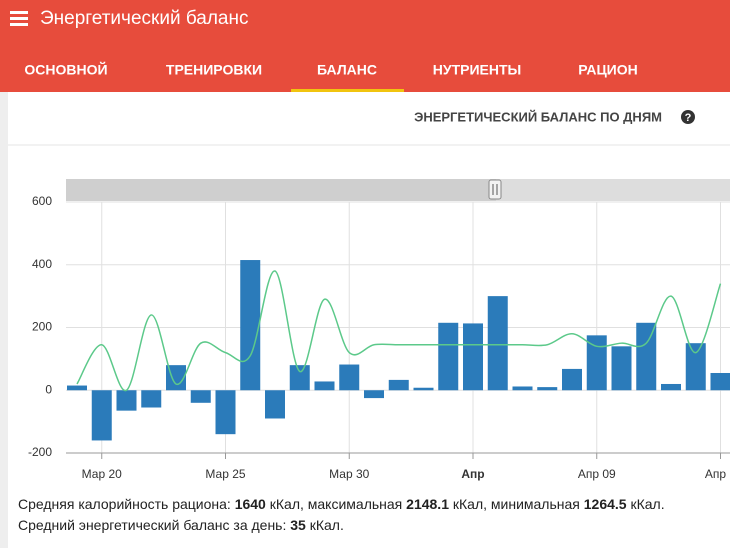 Image resolution: width=730 pixels, height=553 pixels. What do you see at coordinates (608, 70) in the screenshot?
I see `tab-label: РАЦИОН` at bounding box center [608, 70].